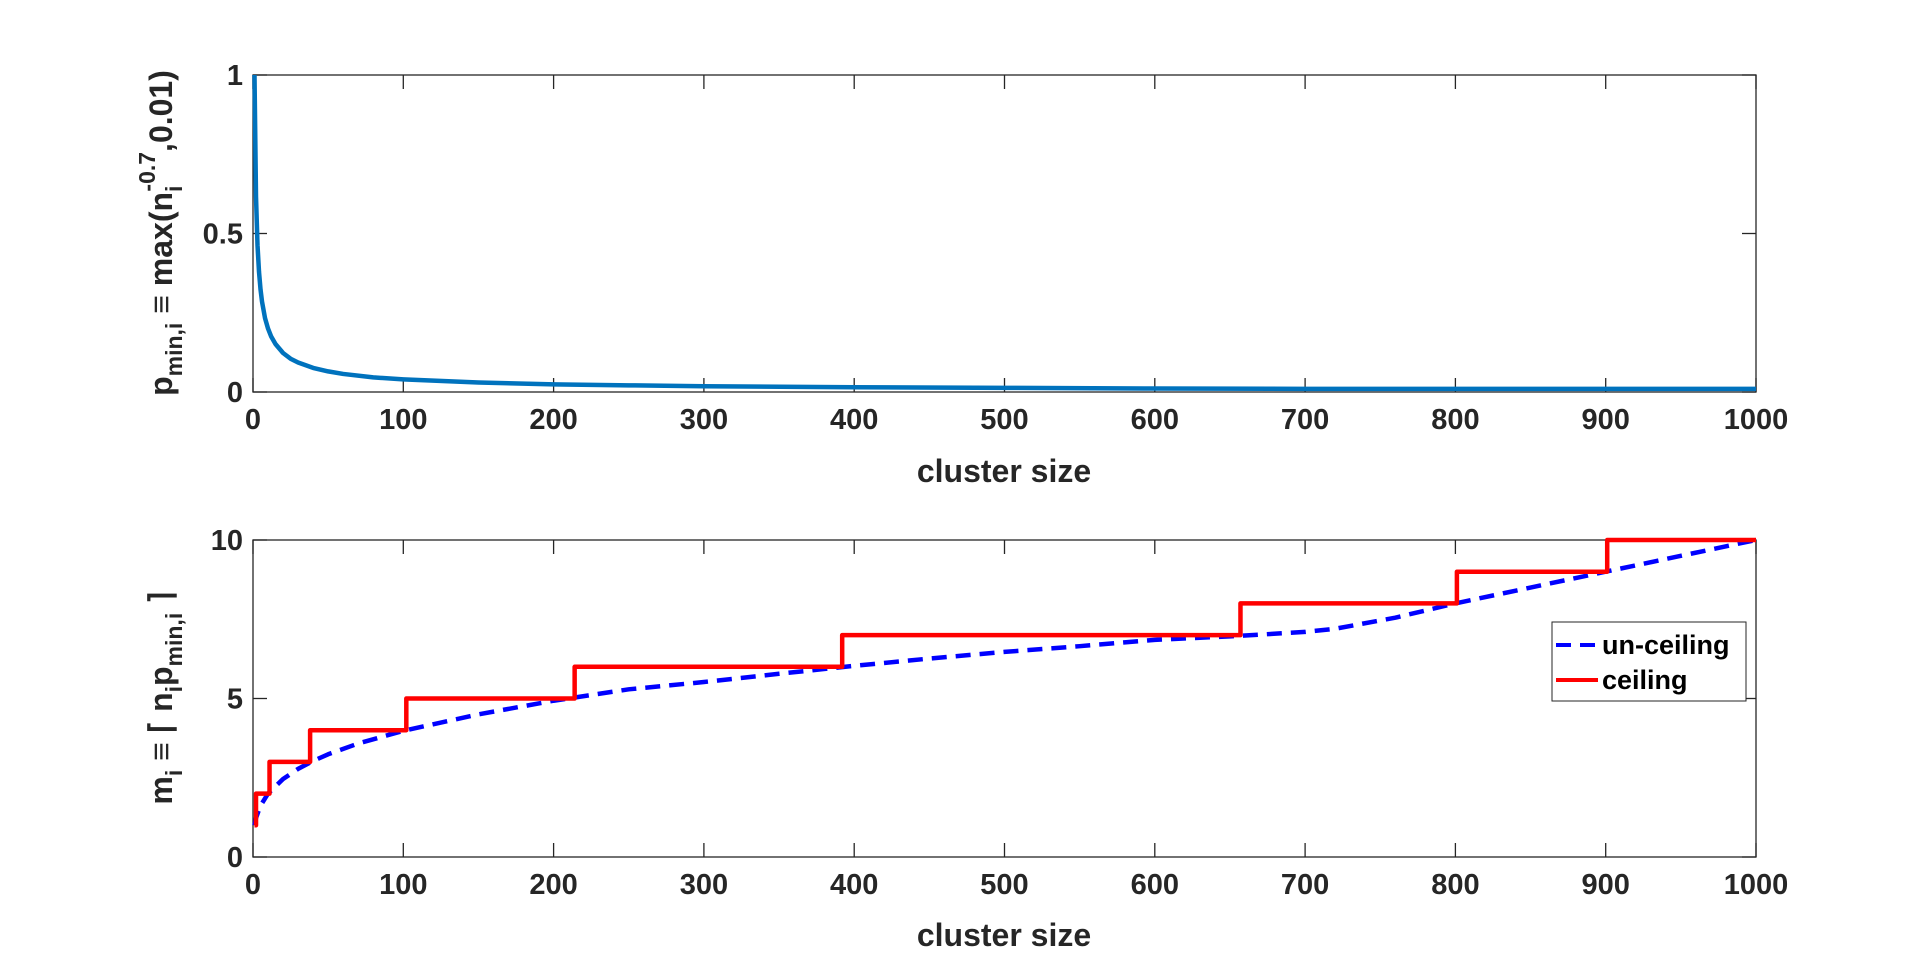 The image size is (1920, 973). I want to click on bottom-y-axis-label: mi ≡ ⌈ nipmin,i ⌉, so click(165, 697).